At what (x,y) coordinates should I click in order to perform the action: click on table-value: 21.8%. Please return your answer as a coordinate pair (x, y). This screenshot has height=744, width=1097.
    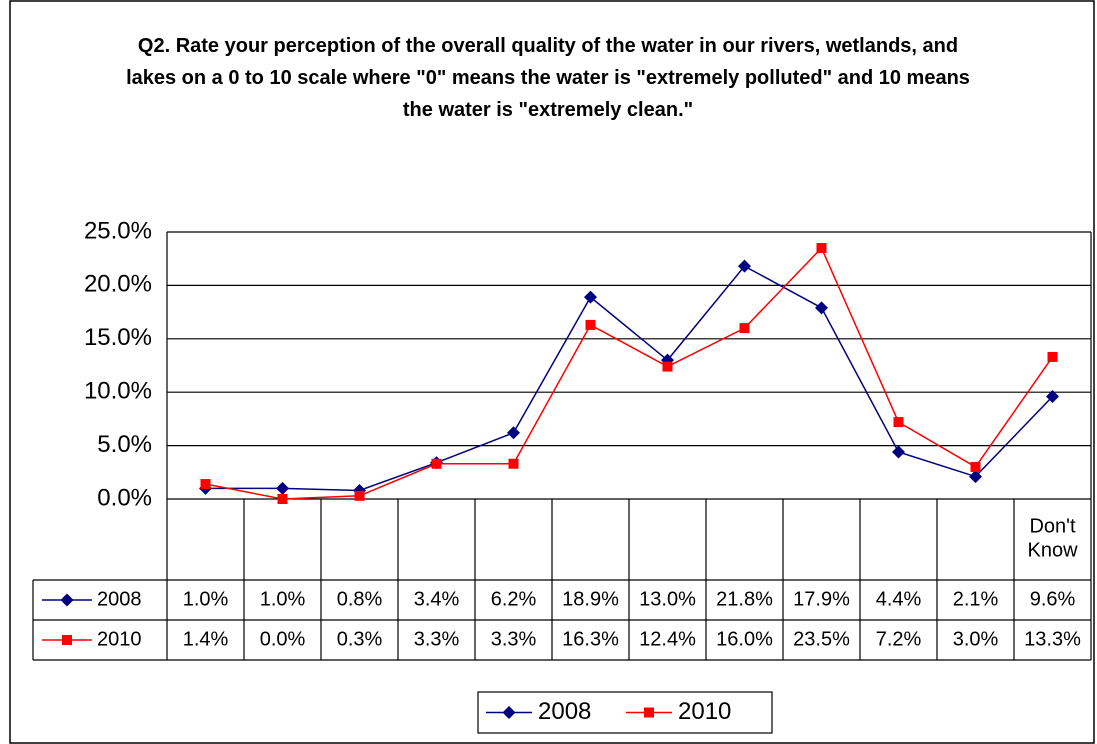
    Looking at the image, I should click on (744, 599).